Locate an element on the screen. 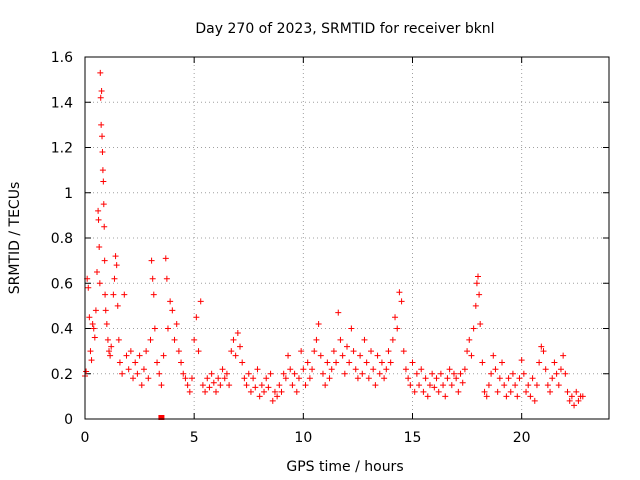 The image size is (640, 480). y-tick-label: 1.2 is located at coordinates (62, 149).